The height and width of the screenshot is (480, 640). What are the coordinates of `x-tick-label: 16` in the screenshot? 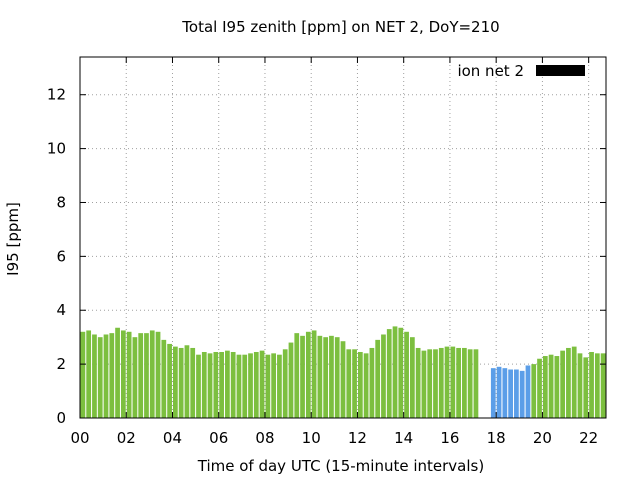 It's located at (449, 438).